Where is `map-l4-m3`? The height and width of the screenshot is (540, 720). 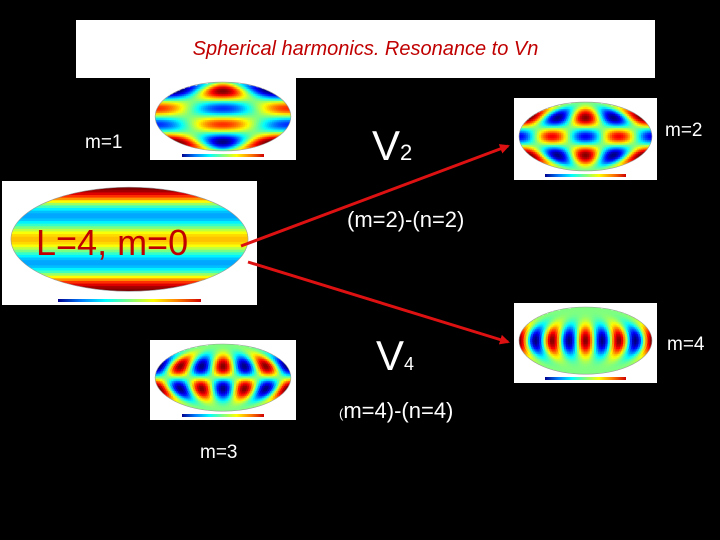 map-l4-m3 is located at coordinates (223, 380).